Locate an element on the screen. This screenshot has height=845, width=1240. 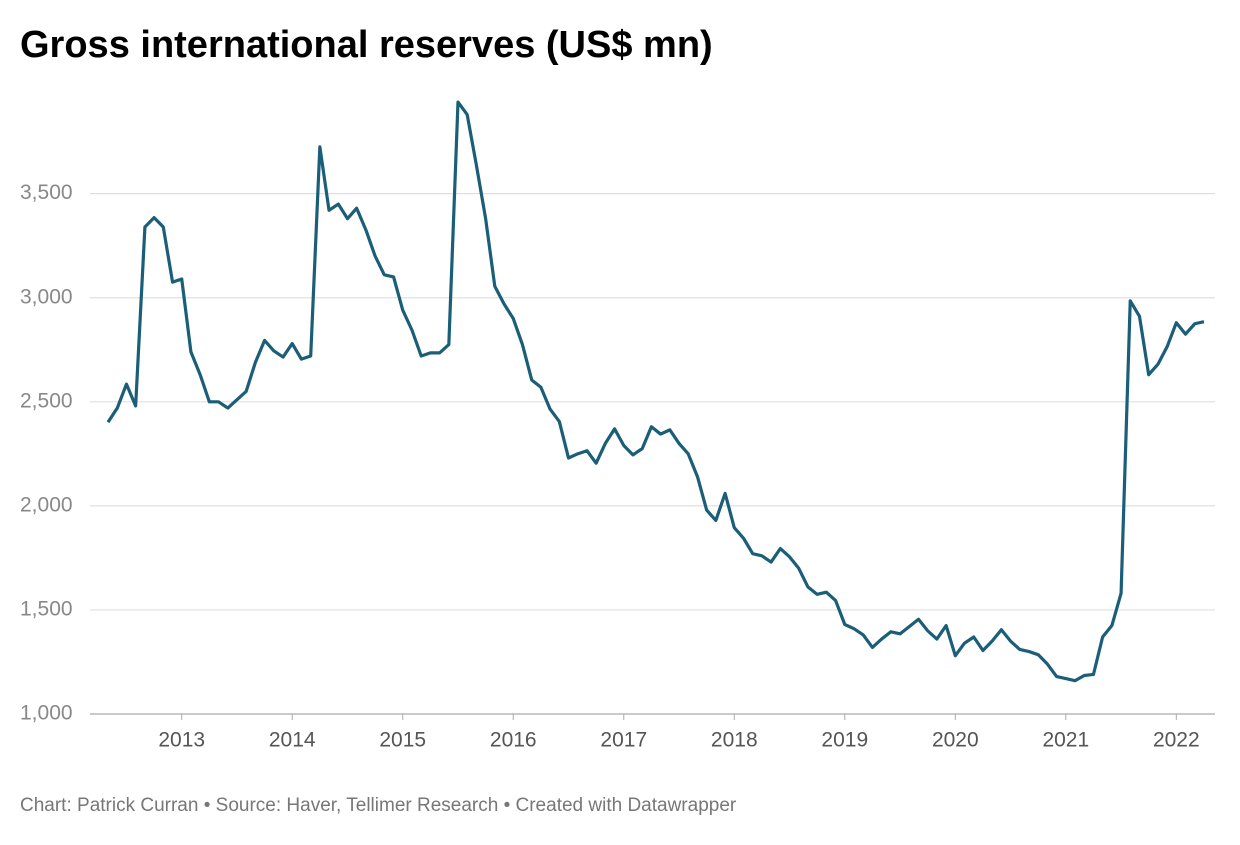
y-tick-label: 2,500 is located at coordinates (46, 400).